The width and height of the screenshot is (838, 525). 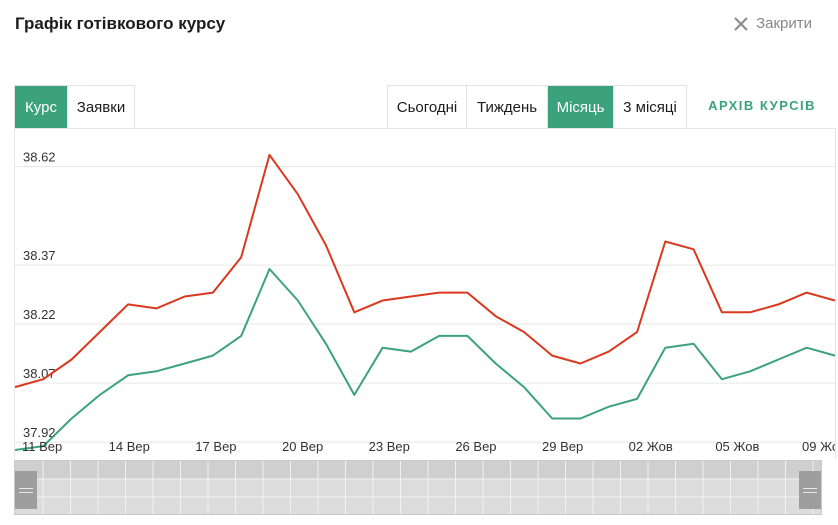 What do you see at coordinates (39, 157) in the screenshot?
I see `y-tick-label: 38.62` at bounding box center [39, 157].